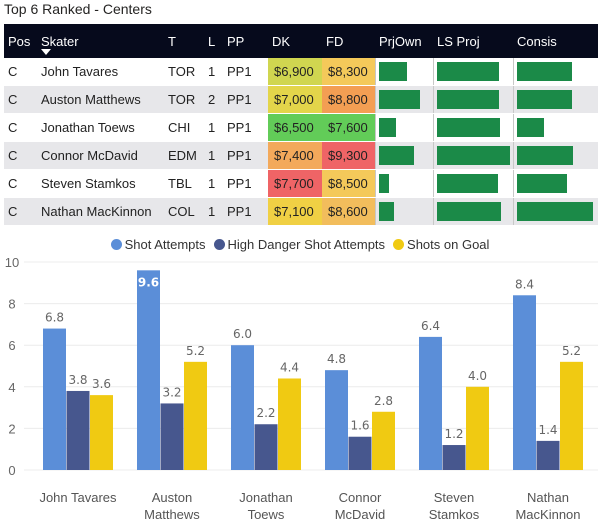 This screenshot has width=600, height=530. What do you see at coordinates (12, 263) in the screenshot?
I see `y-tick-label: 10` at bounding box center [12, 263].